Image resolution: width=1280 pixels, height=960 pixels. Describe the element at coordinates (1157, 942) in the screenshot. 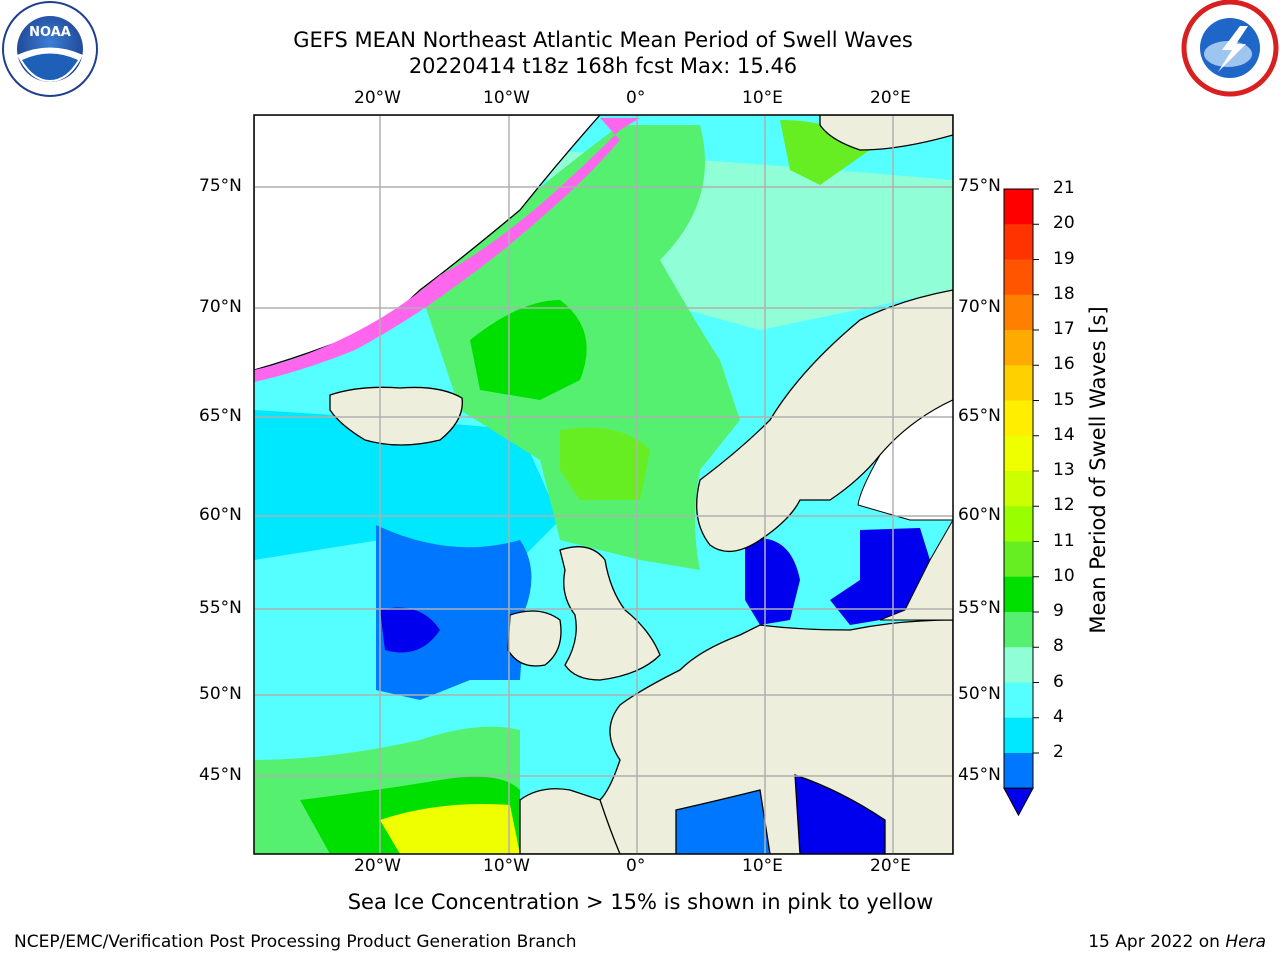

I see `date-value: 15 Apr 2022 on` at that location.